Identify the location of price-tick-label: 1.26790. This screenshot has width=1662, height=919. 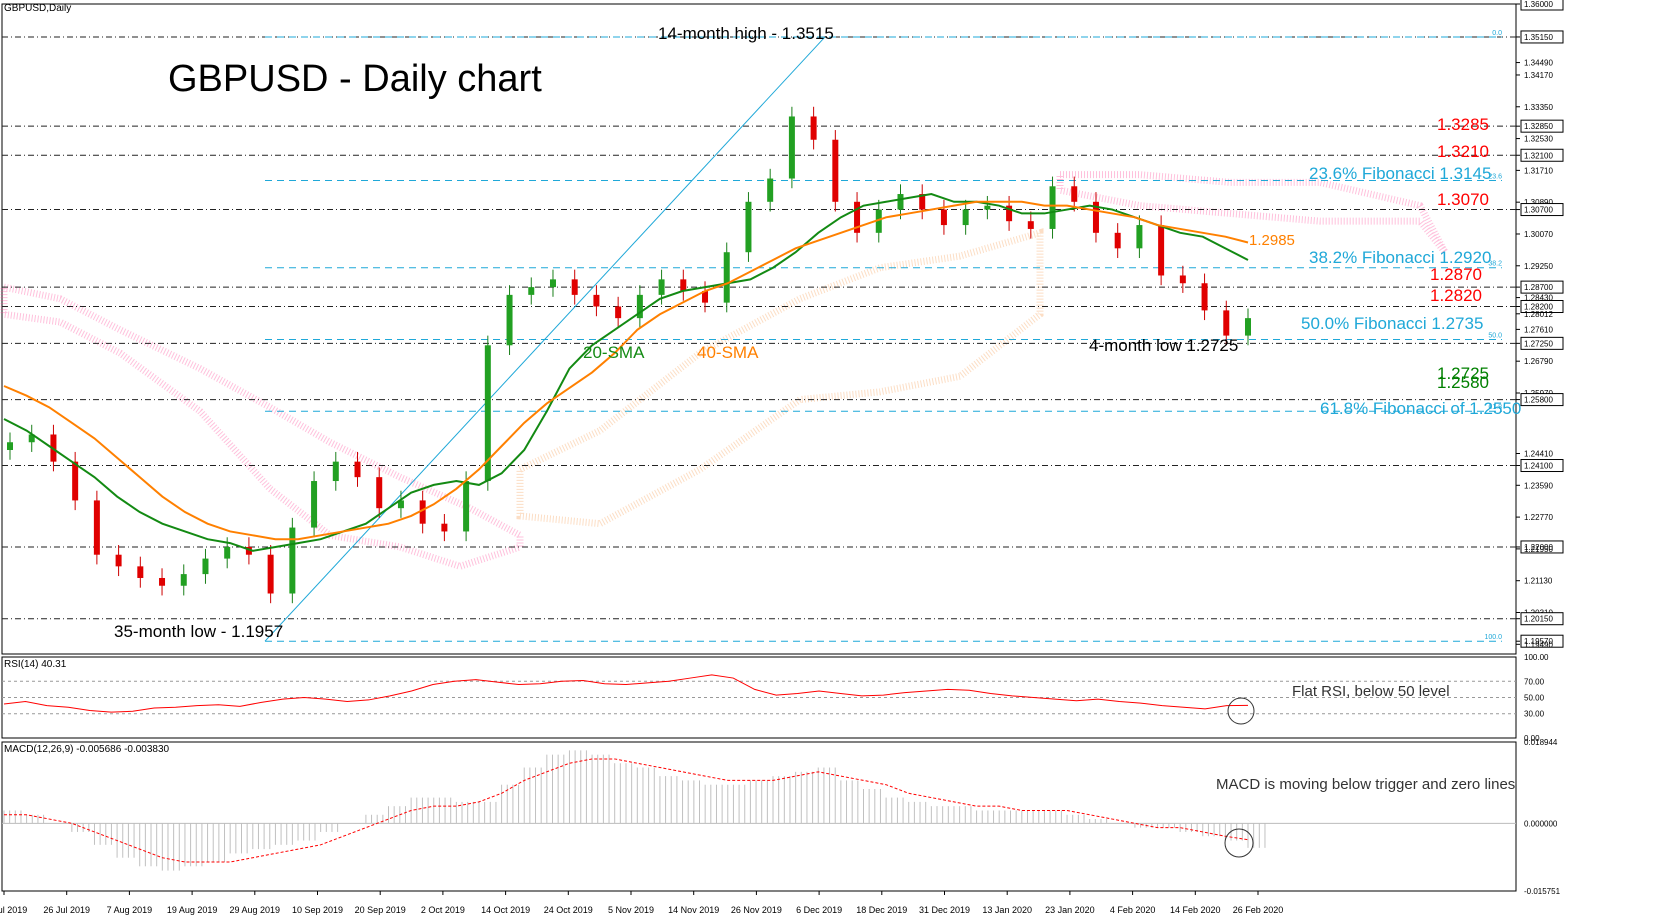
(1538, 361).